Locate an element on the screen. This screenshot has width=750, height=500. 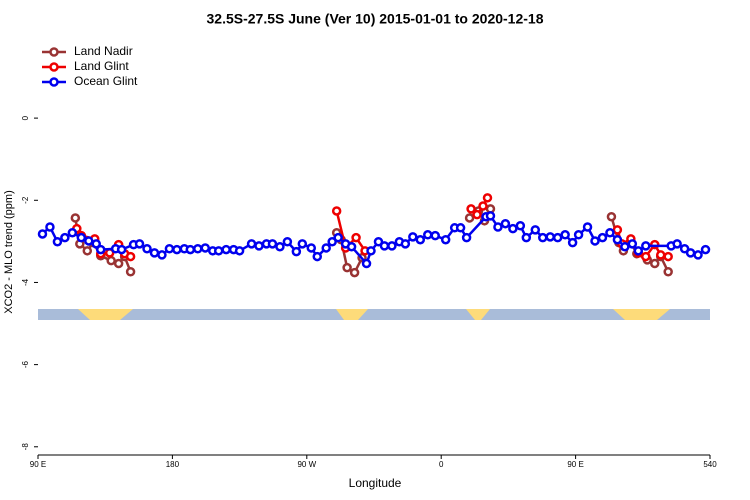
land-ocean-strip is located at coordinates (374, 314).